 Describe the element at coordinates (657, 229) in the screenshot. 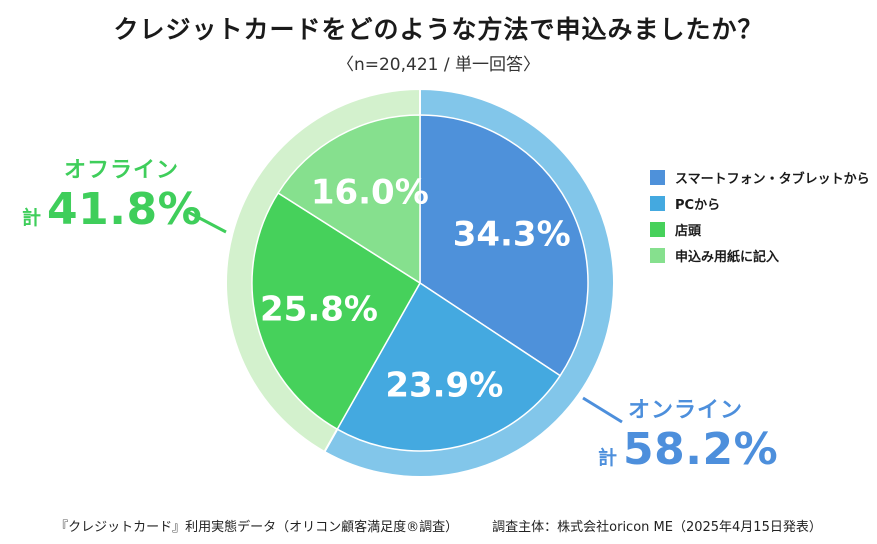

I see `legend-swatch-store` at that location.